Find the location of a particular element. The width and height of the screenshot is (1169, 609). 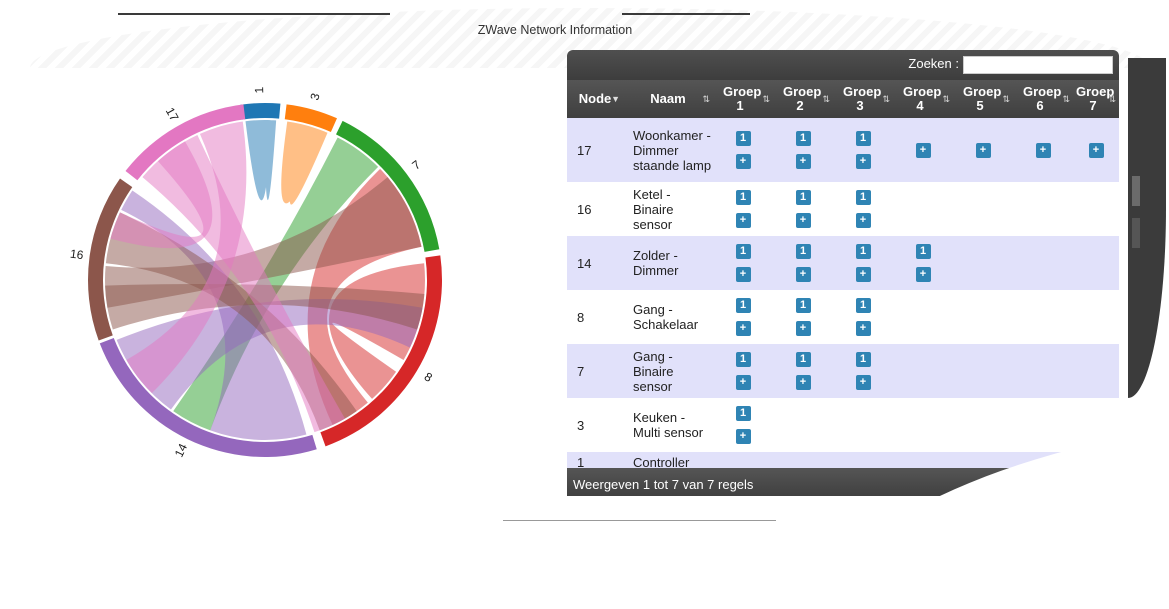

column-header-label: Node is located at coordinates (595, 98).